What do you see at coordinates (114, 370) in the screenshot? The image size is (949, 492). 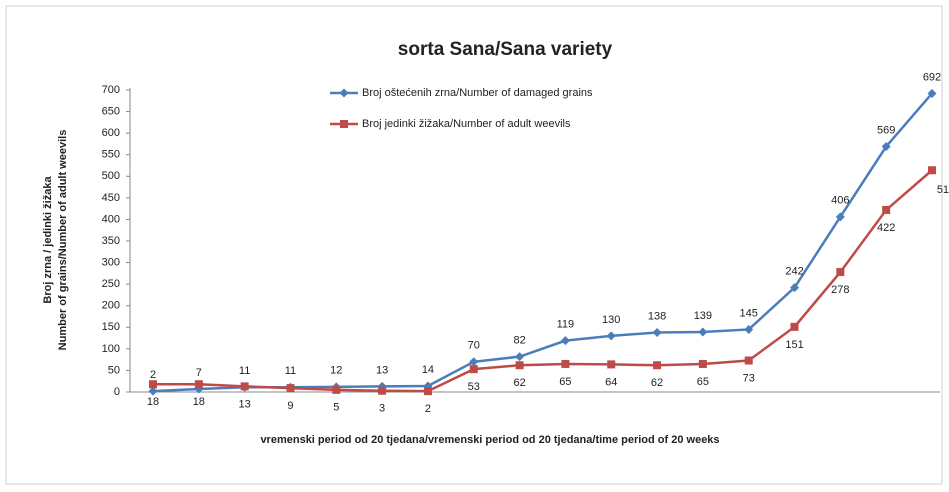 I see `y-tick-label: 50` at bounding box center [114, 370].